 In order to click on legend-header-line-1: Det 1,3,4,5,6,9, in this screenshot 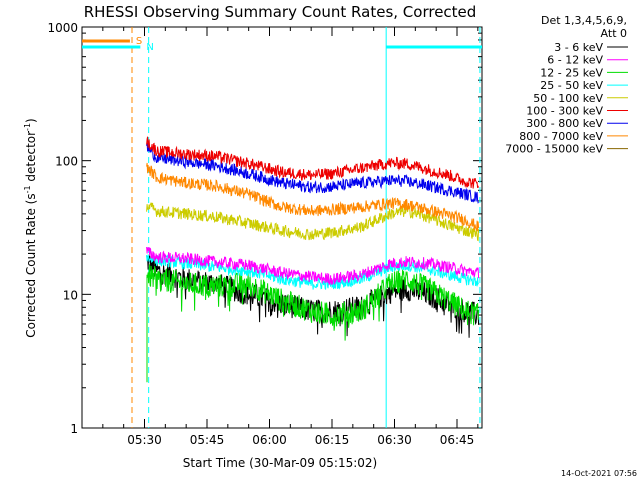, I will do `click(584, 20)`.